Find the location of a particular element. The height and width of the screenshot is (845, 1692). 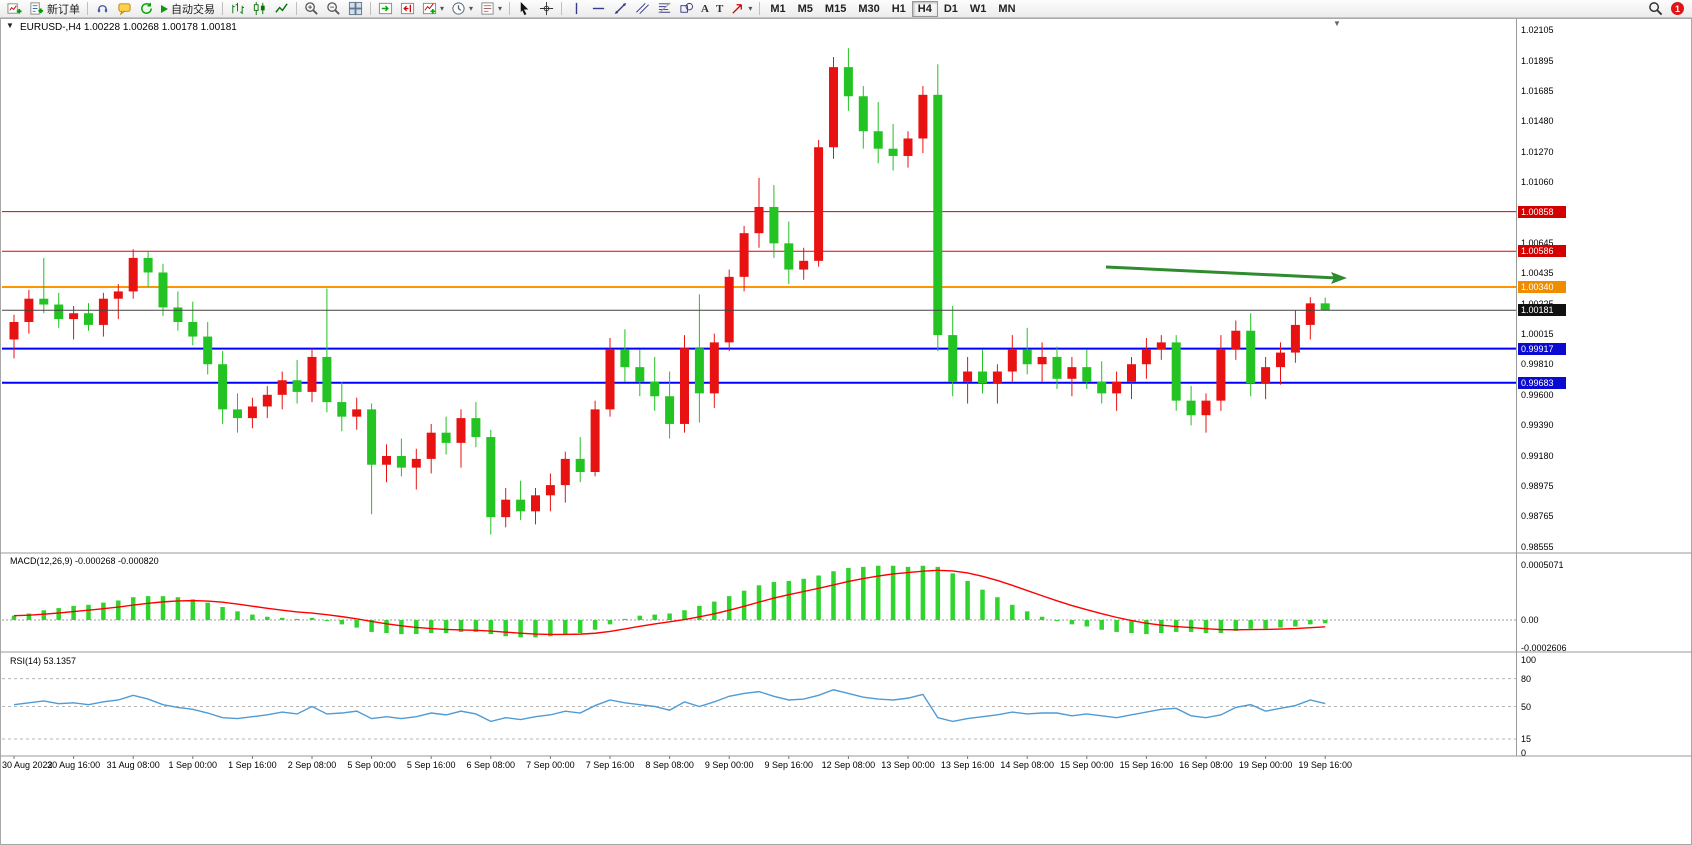

timeframe-button-M5: M5 is located at coordinates (805, 9).